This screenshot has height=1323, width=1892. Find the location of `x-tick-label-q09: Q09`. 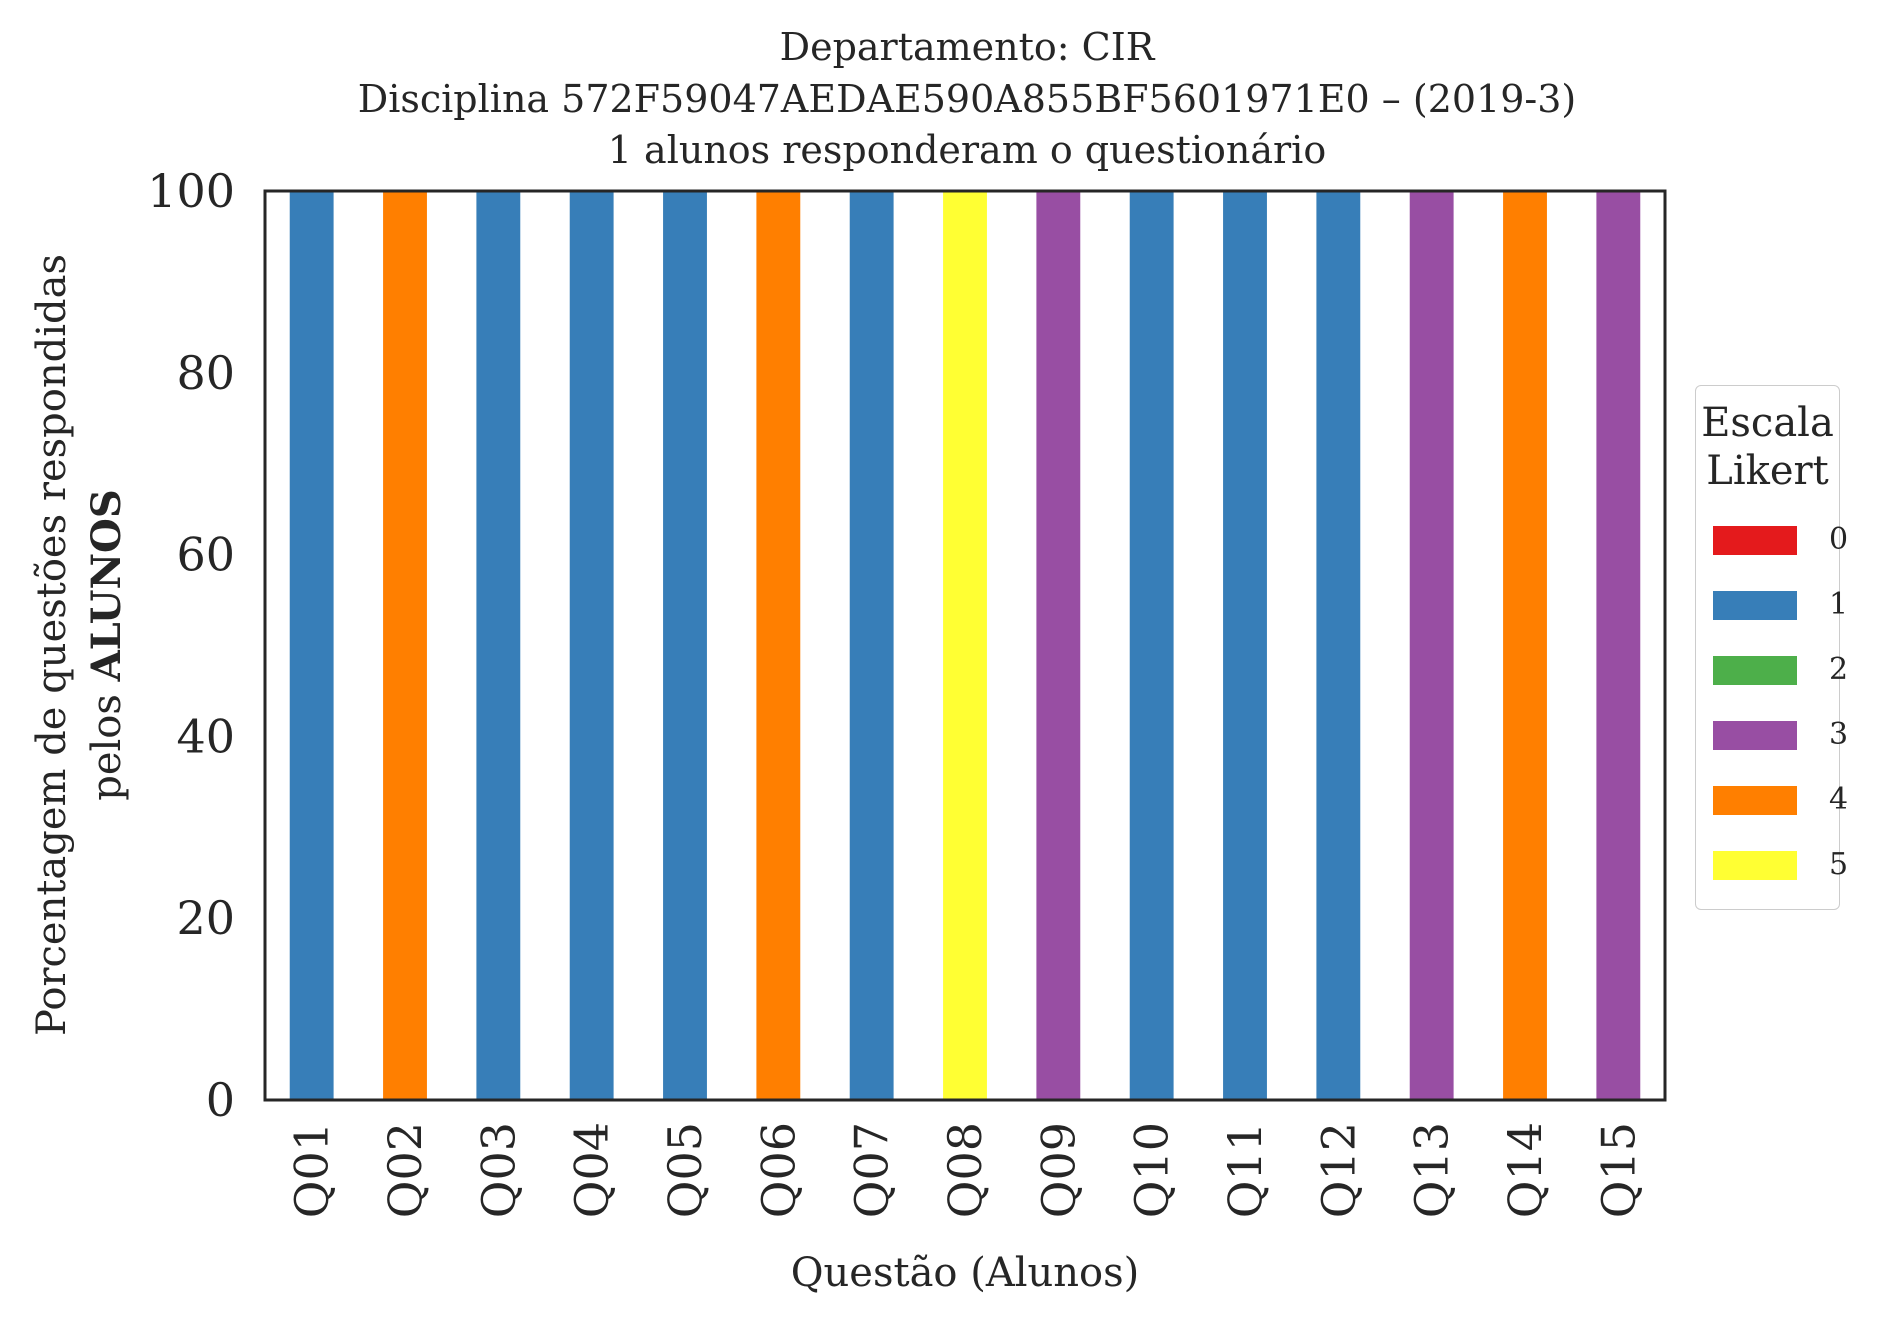

x-tick-label-q09: Q09 is located at coordinates (1058, 1170).